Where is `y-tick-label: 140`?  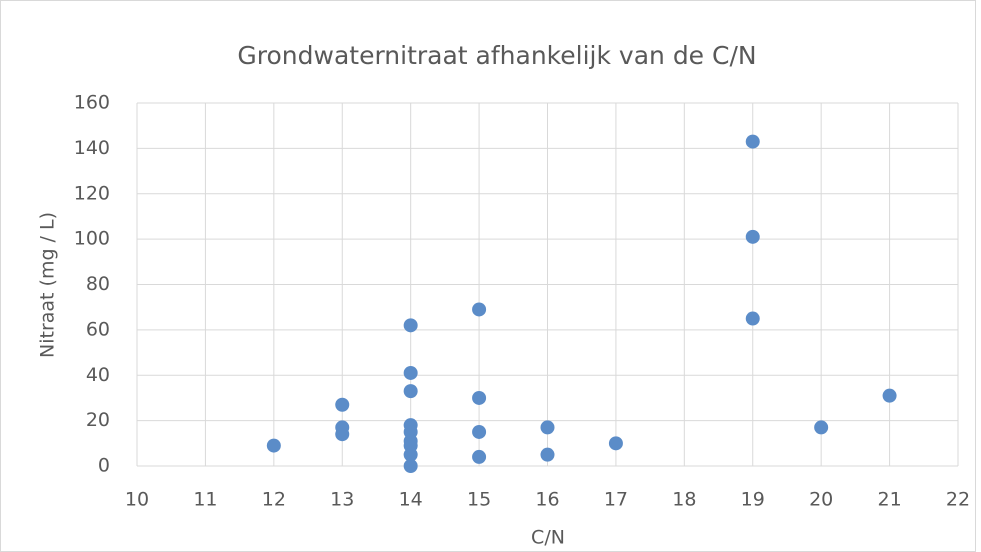 y-tick-label: 140 is located at coordinates (92, 148).